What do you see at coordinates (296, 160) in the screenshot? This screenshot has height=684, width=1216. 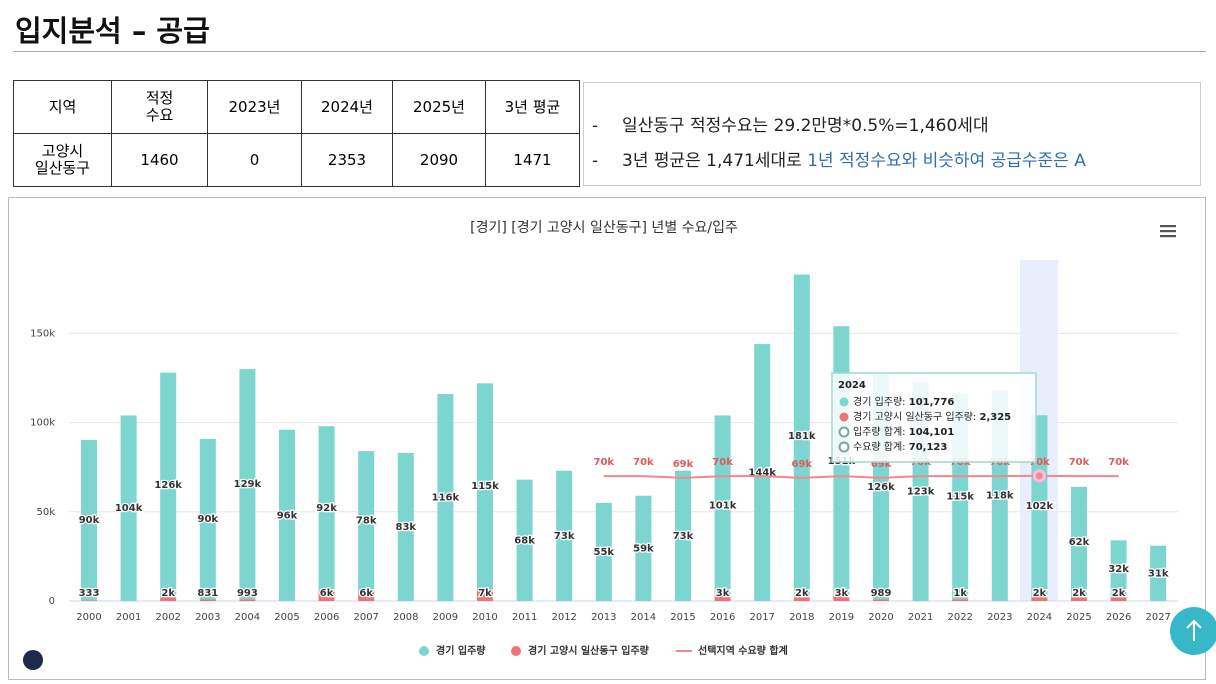 I see `table-row: 고양시 일산동구 1460 0 2353 2090 1471` at bounding box center [296, 160].